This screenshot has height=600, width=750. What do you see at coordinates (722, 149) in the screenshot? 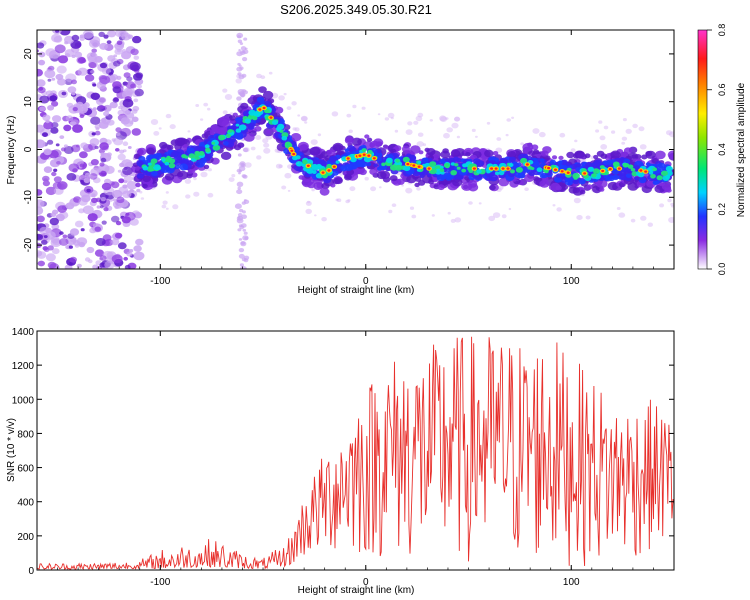
I see `colorbar-tick-label: 0.4` at bounding box center [722, 149].